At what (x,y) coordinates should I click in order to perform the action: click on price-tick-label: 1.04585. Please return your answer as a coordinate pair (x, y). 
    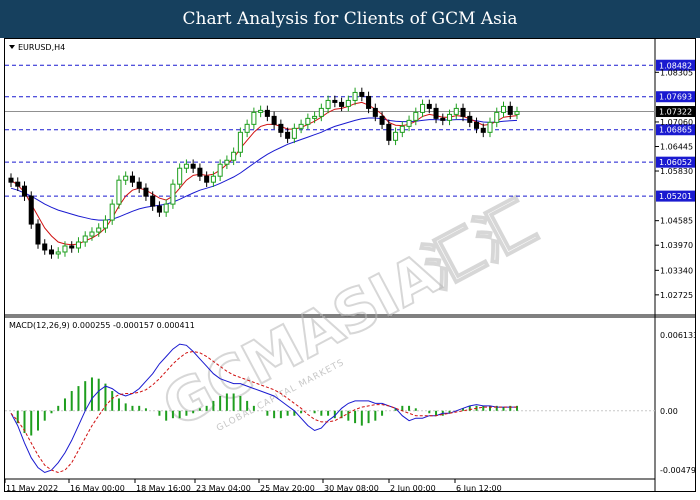
    Looking at the image, I should click on (676, 221).